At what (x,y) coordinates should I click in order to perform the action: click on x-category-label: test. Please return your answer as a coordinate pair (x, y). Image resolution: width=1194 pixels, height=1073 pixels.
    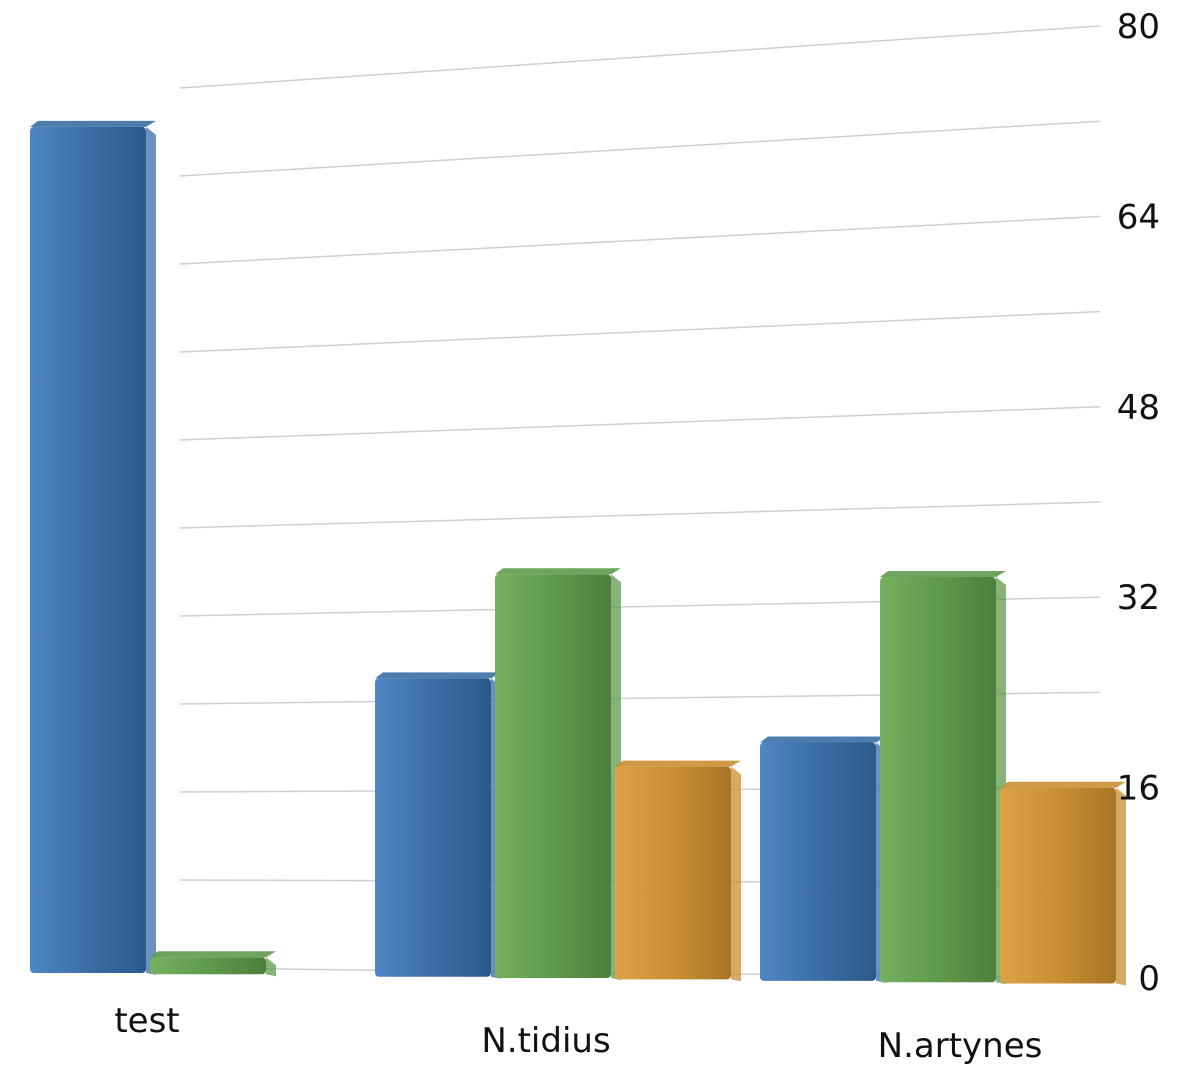
    Looking at the image, I should click on (146, 1021).